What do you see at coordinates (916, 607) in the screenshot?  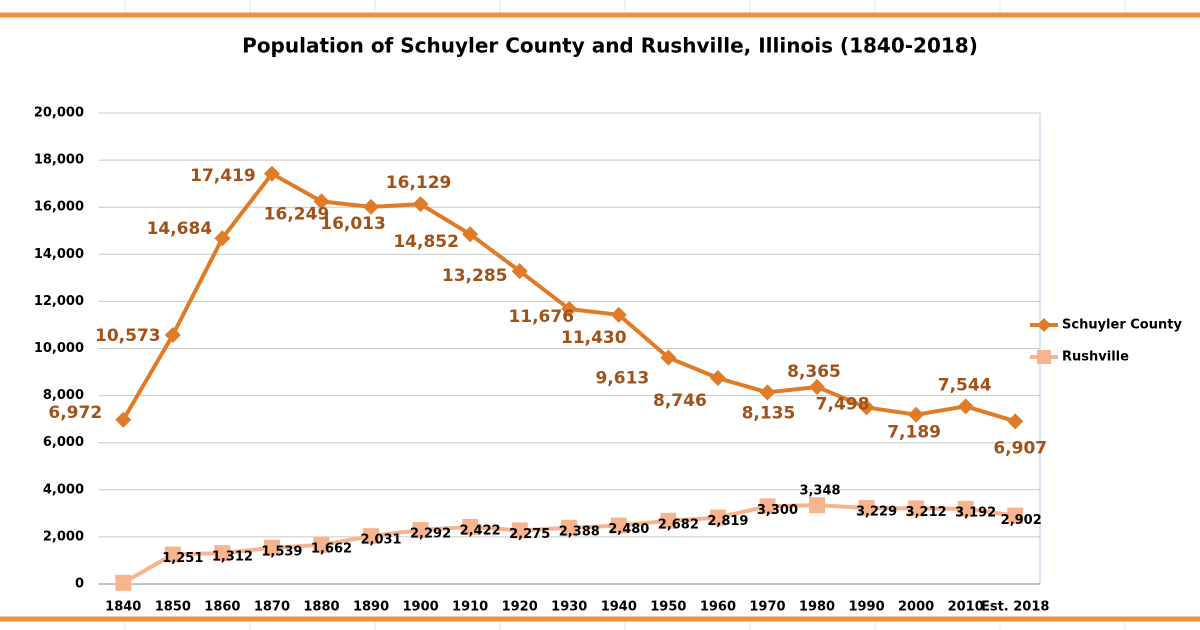 I see `x-tick-label: 2000` at bounding box center [916, 607].